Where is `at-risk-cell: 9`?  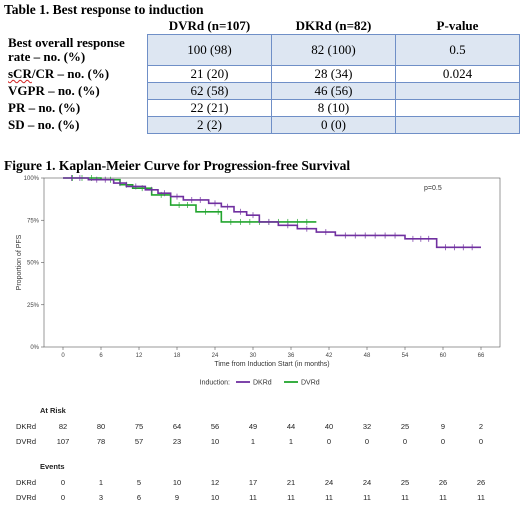
at-risk-cell: 9 is located at coordinates (443, 426).